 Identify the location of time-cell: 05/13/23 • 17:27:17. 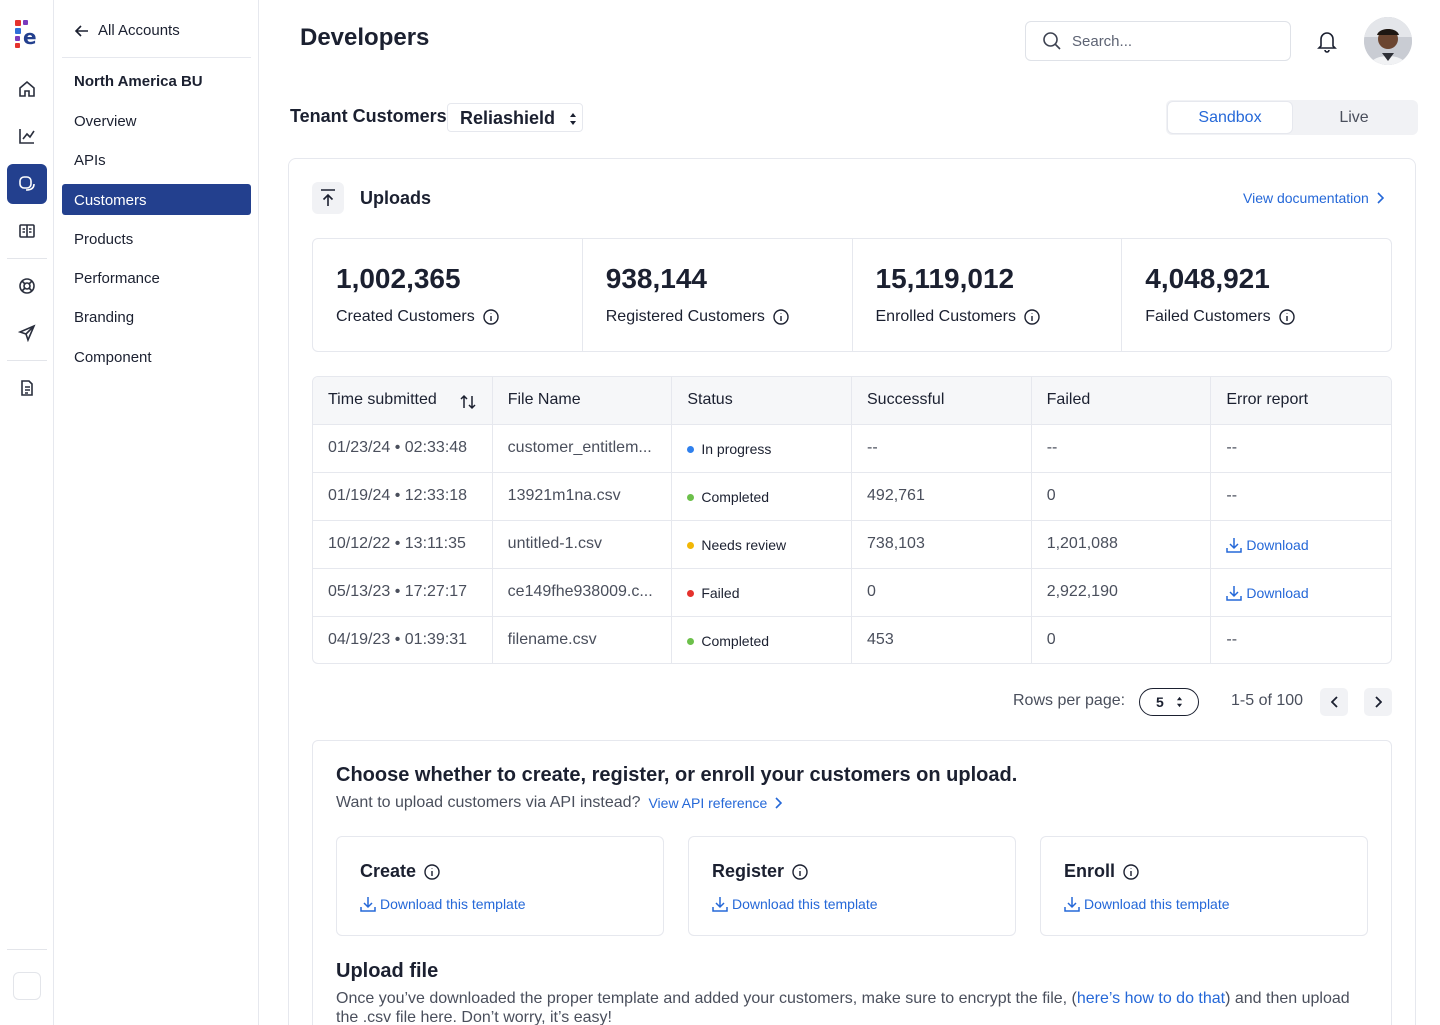
(403, 592).